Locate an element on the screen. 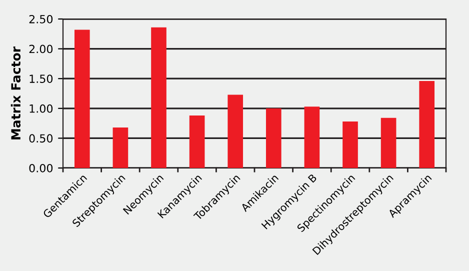 This screenshot has height=271, width=469. y-tick-label: 1.00 is located at coordinates (41, 108).